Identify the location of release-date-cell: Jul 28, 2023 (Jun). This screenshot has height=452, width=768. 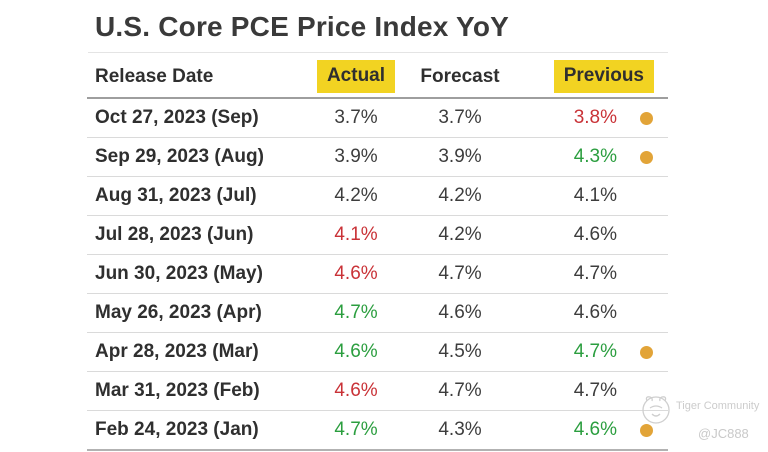
(174, 234).